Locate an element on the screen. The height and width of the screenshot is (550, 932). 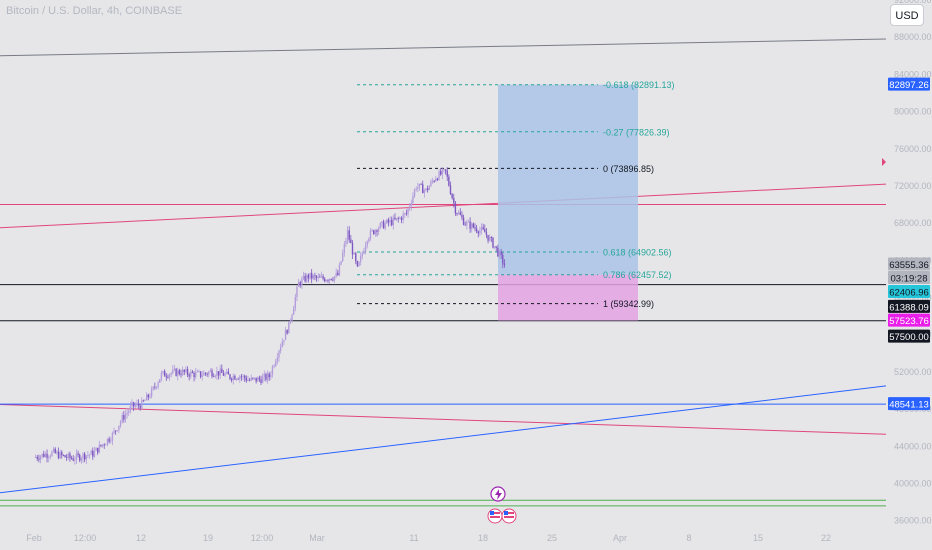
x-tick-label: 15 is located at coordinates (758, 538).